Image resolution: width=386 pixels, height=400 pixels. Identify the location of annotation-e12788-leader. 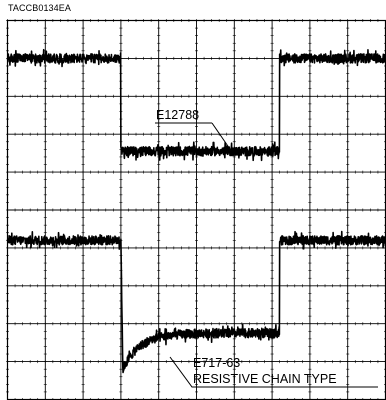
(222, 137).